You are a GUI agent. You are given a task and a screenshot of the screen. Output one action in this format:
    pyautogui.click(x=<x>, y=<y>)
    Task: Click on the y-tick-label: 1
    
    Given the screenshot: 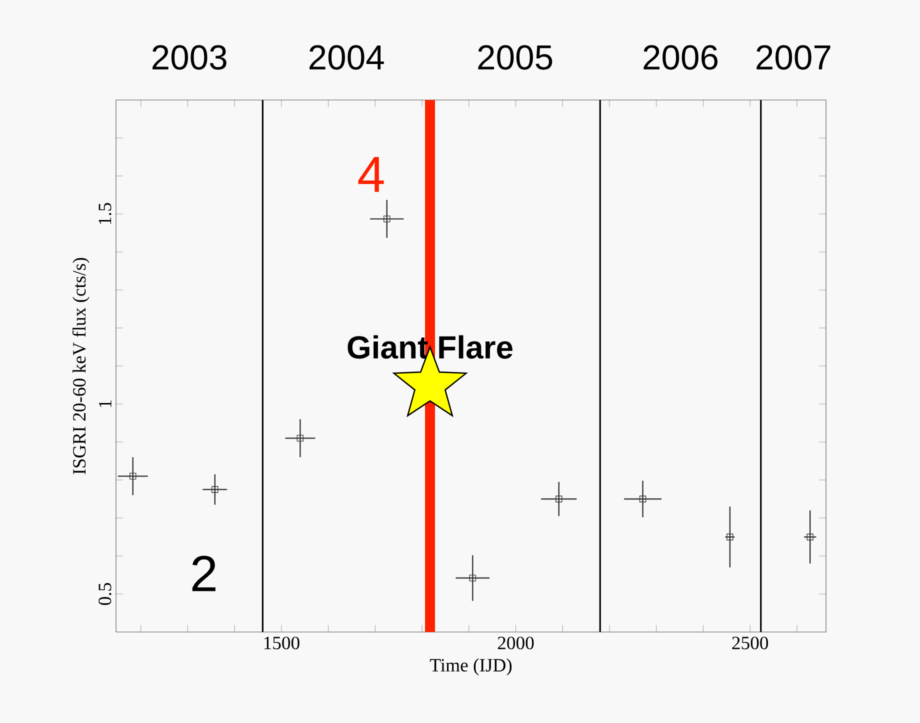 What is the action you would take?
    pyautogui.click(x=105, y=404)
    